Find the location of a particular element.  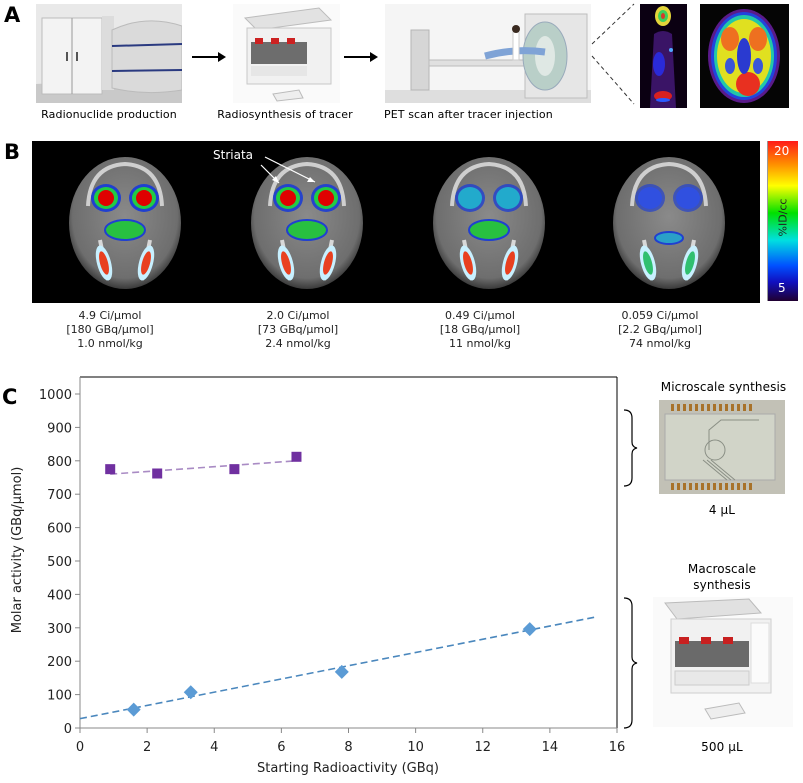

x-tick-label: 6 is located at coordinates (281, 747).